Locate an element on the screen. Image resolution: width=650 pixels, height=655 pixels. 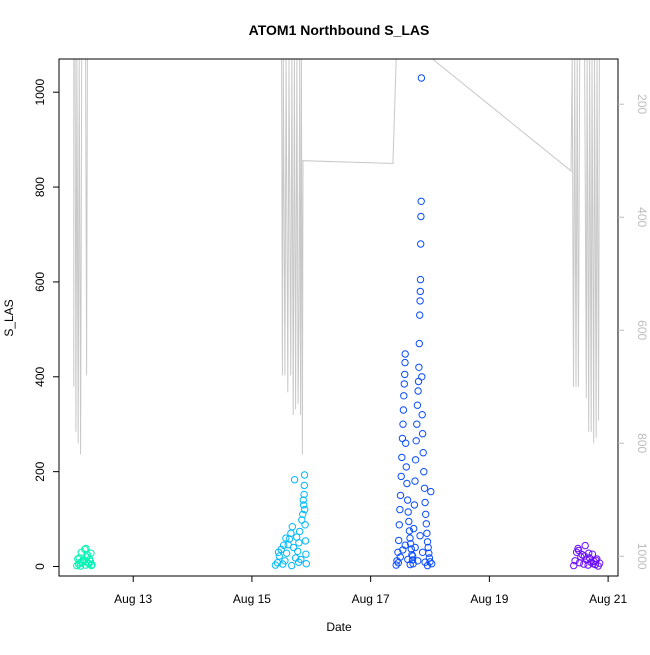
x-tick-label: Aug 21 is located at coordinates (608, 599).